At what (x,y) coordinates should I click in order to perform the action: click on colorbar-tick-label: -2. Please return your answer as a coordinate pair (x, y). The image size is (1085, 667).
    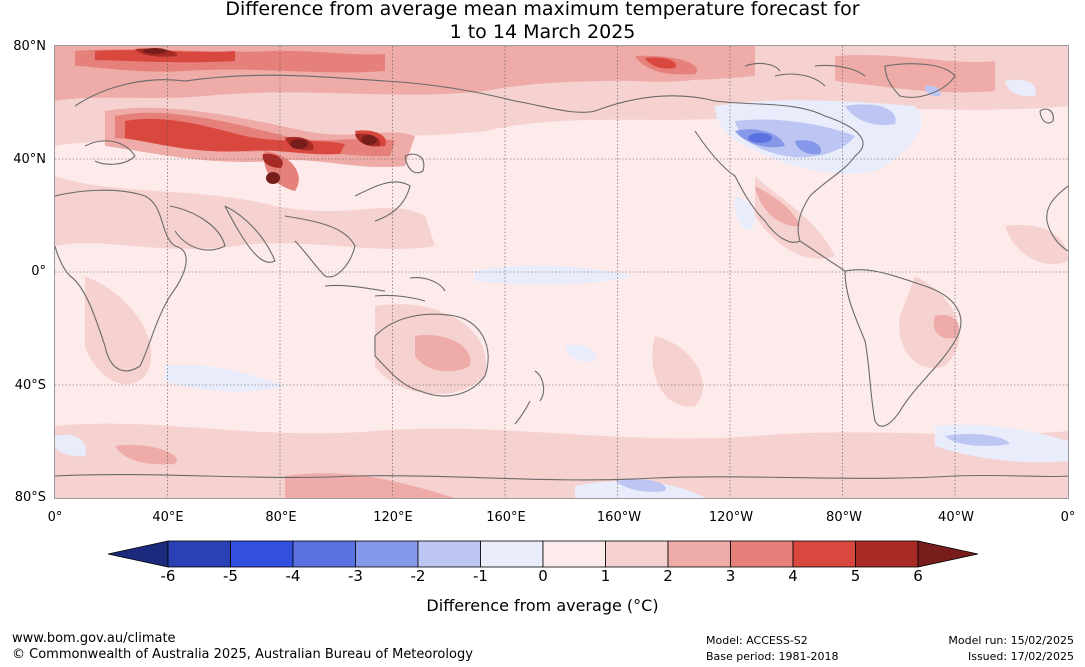
    Looking at the image, I should click on (418, 576).